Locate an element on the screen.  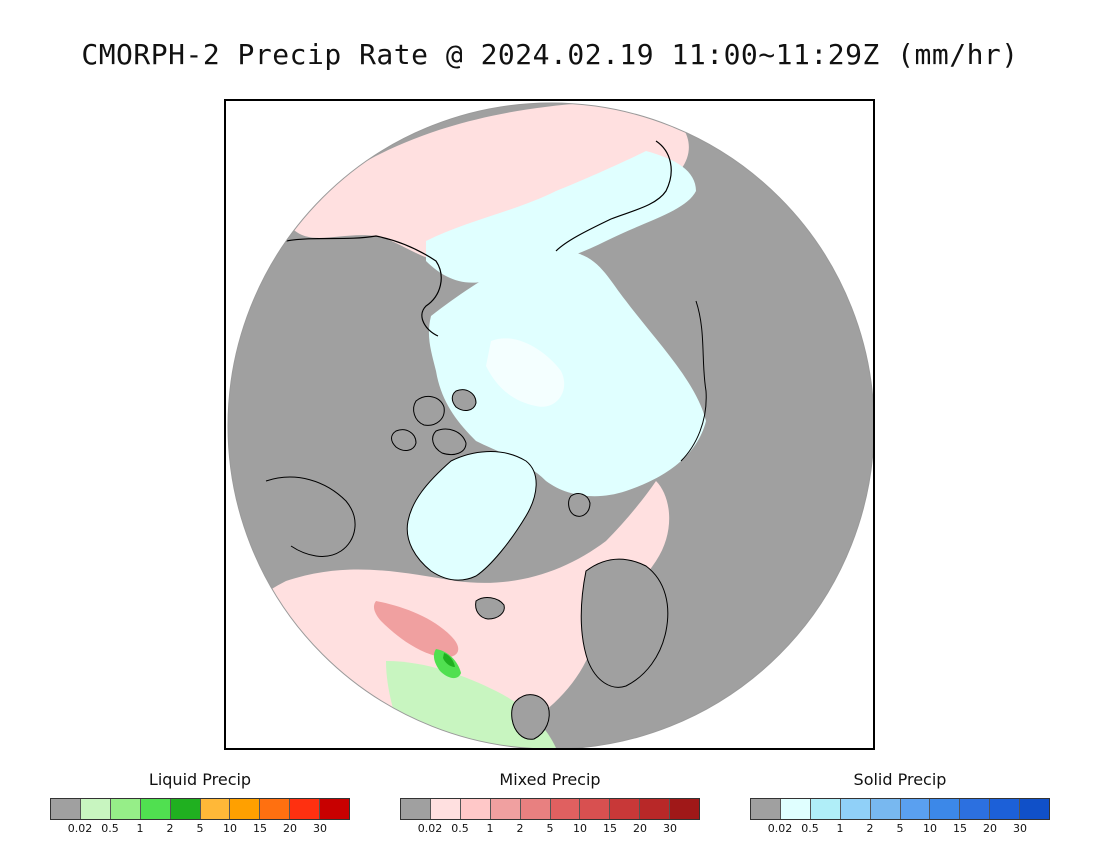
british-isles is located at coordinates (530, 717).